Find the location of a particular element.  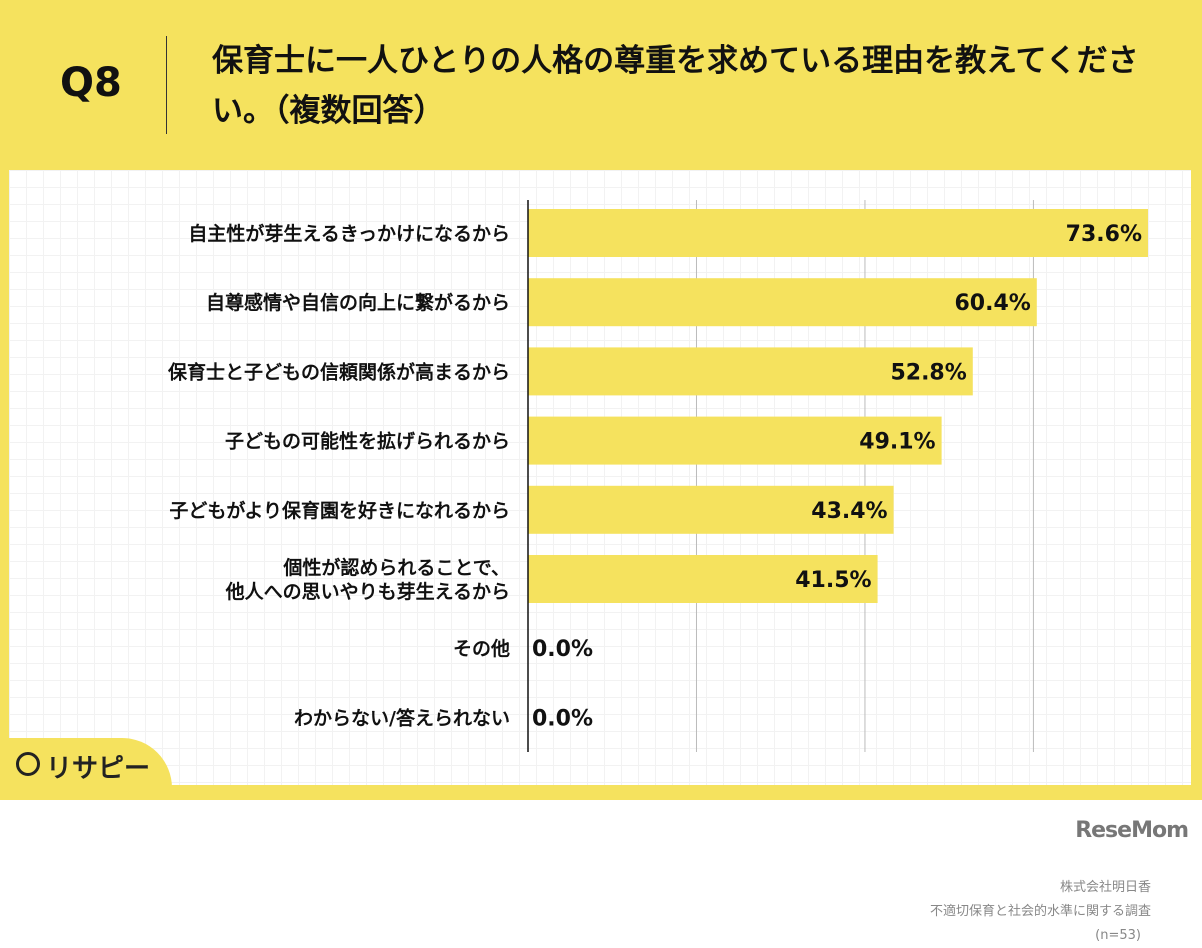

brand-logo: リサピー is located at coordinates (86, 769).